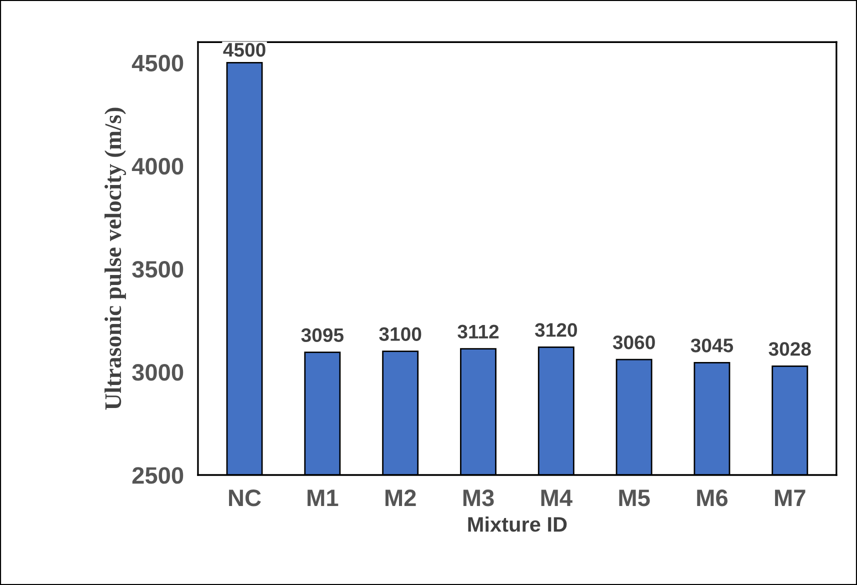 Image resolution: width=857 pixels, height=585 pixels. I want to click on y-tick-label: 3000, so click(158, 372).